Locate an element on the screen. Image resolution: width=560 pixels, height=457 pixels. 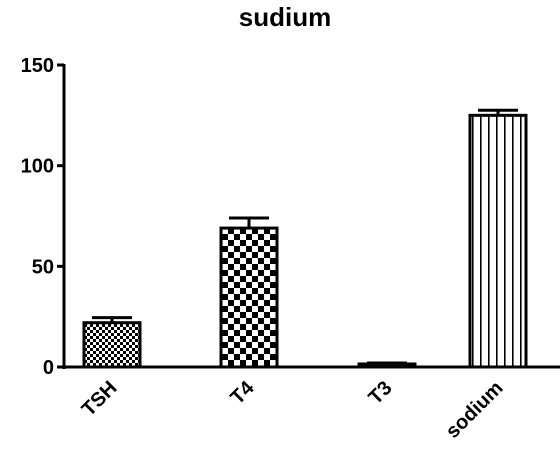
y-tick-label: 0 is located at coordinates (48, 368).